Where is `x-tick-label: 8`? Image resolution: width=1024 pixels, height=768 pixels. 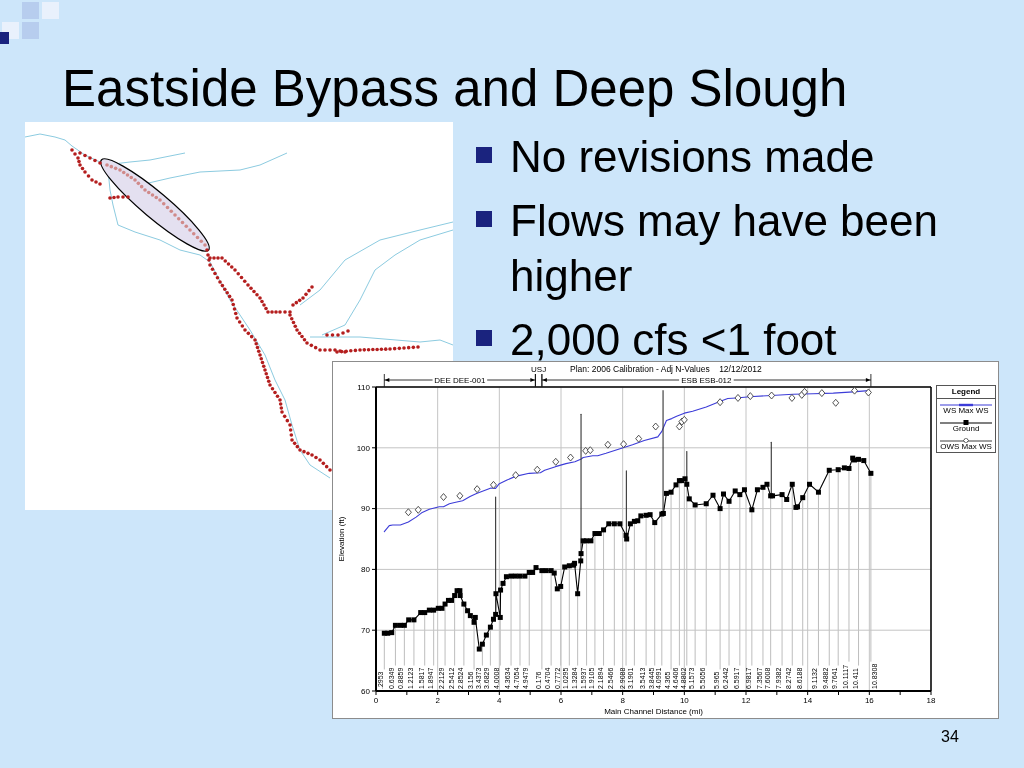 x-tick-label: 8 is located at coordinates (623, 700).